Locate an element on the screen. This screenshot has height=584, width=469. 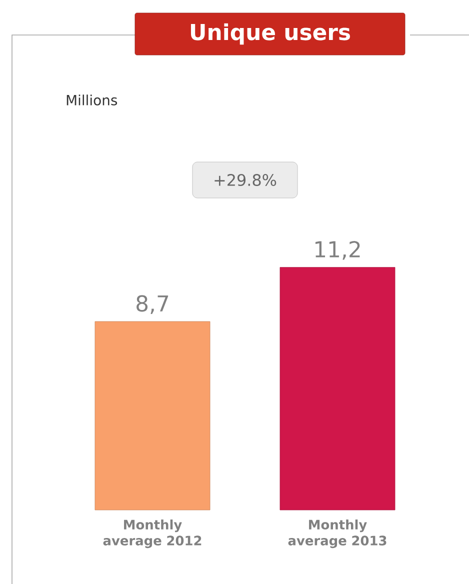
data-label: 8,7 is located at coordinates (152, 304).